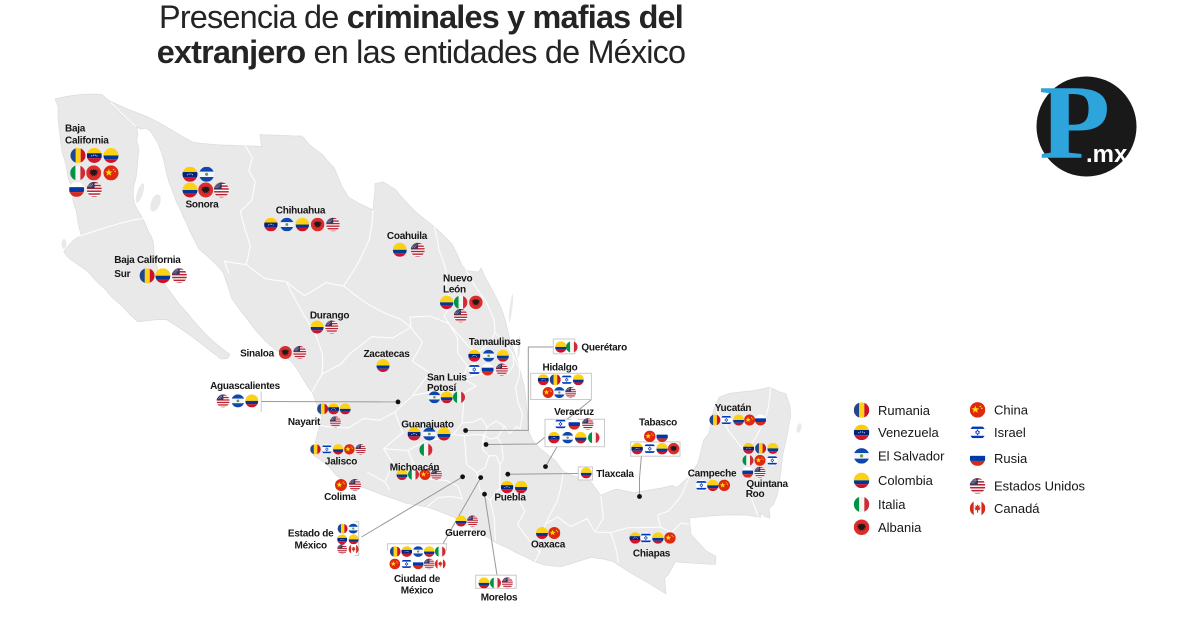 The image size is (1200, 635). Describe the element at coordinates (330, 316) in the screenshot. I see `svg-text: Durango` at that location.